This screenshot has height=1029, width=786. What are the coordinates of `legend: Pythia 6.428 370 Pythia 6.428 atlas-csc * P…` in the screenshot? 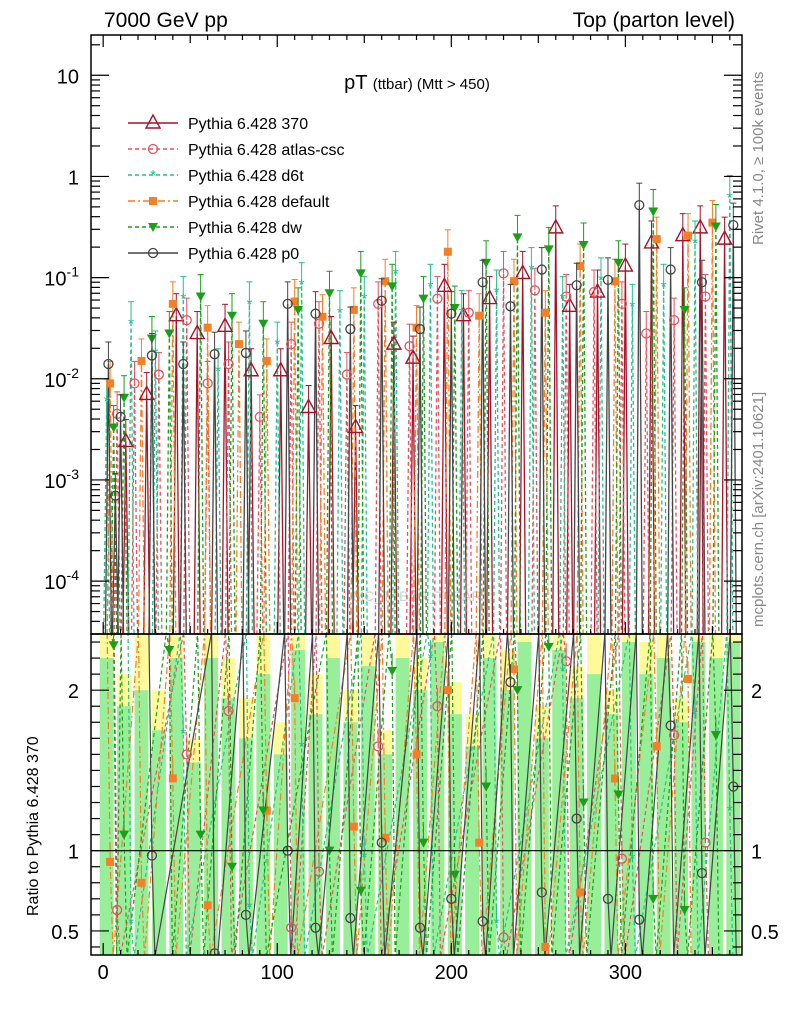 It's located at (236, 188).